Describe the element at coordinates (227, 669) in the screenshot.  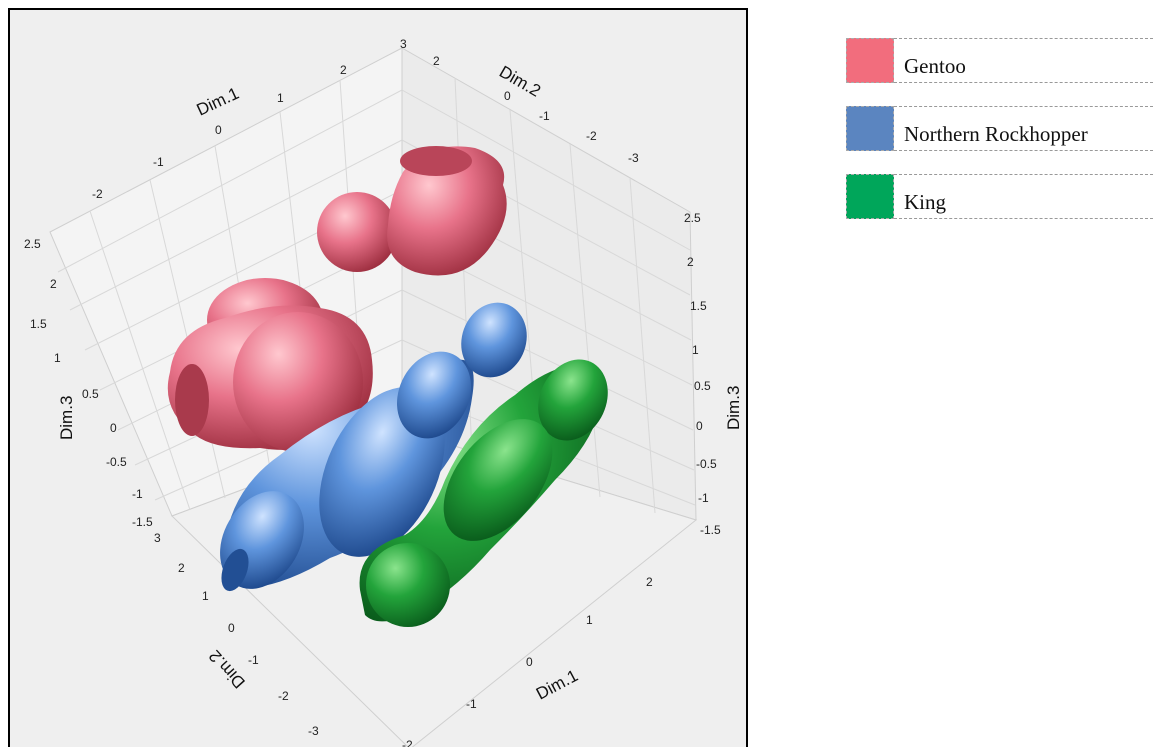
I see `axis-title-y-bottom: Dim.2` at that location.